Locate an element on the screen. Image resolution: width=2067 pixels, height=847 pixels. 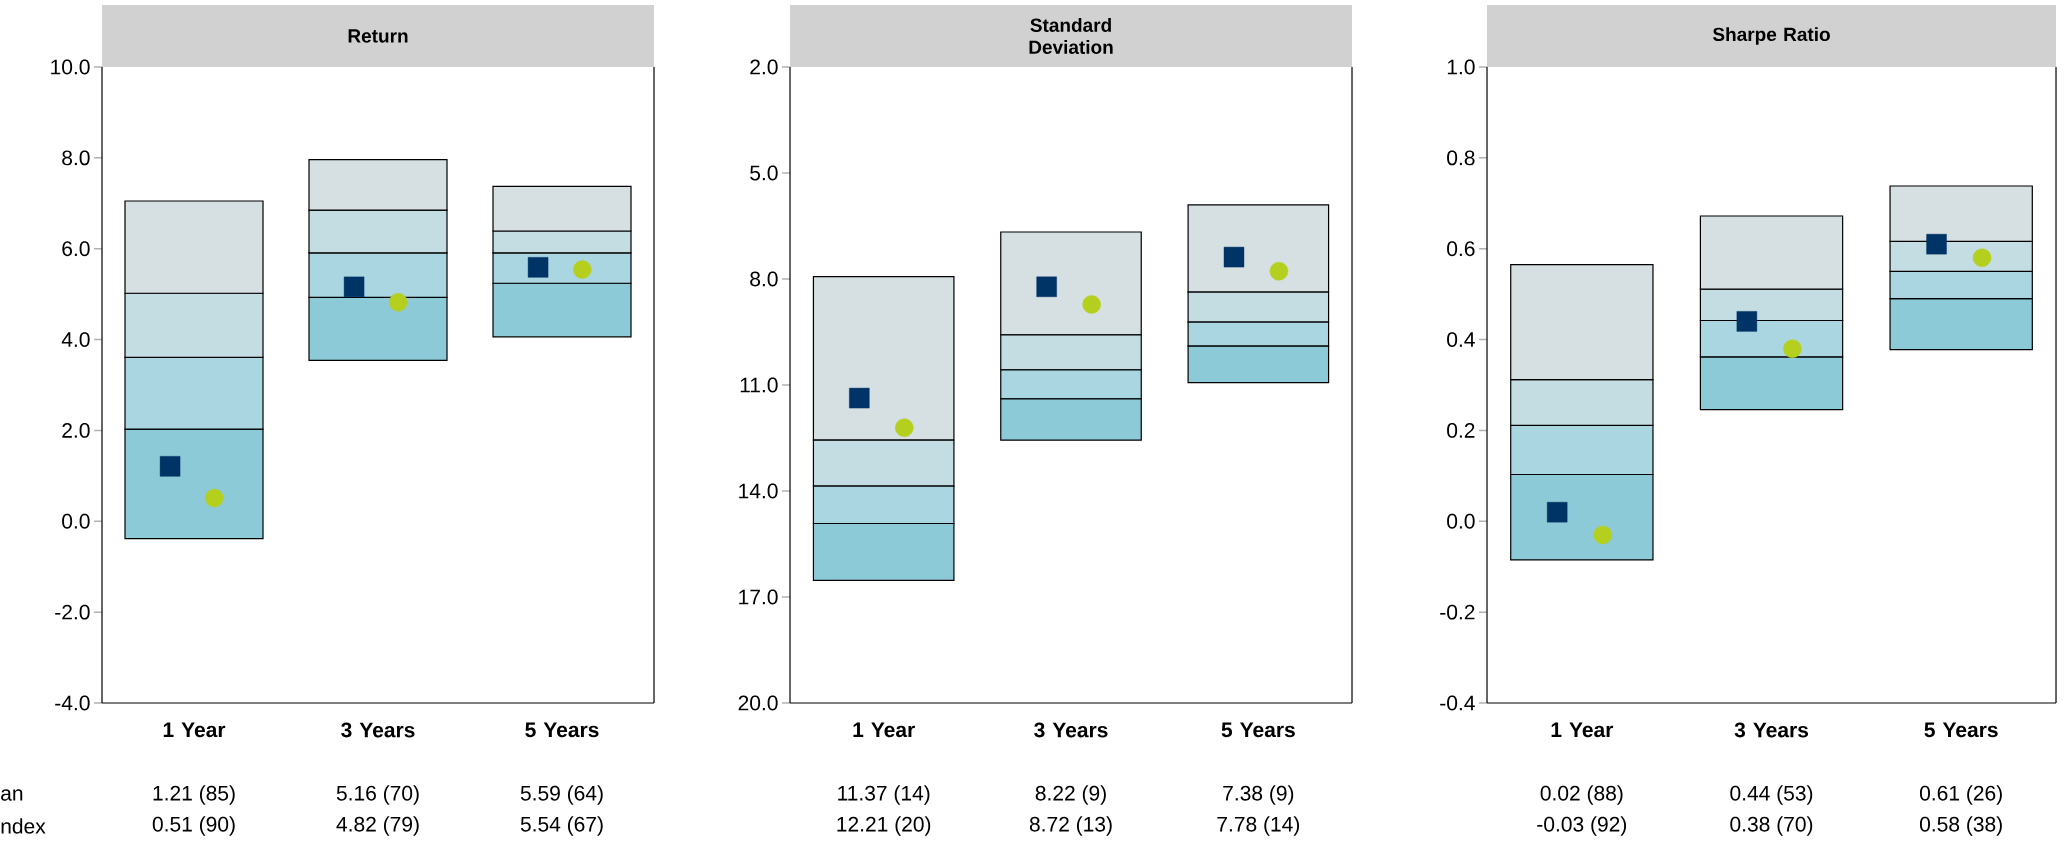
chart-title: Sharpe Ratio is located at coordinates (1771, 36).